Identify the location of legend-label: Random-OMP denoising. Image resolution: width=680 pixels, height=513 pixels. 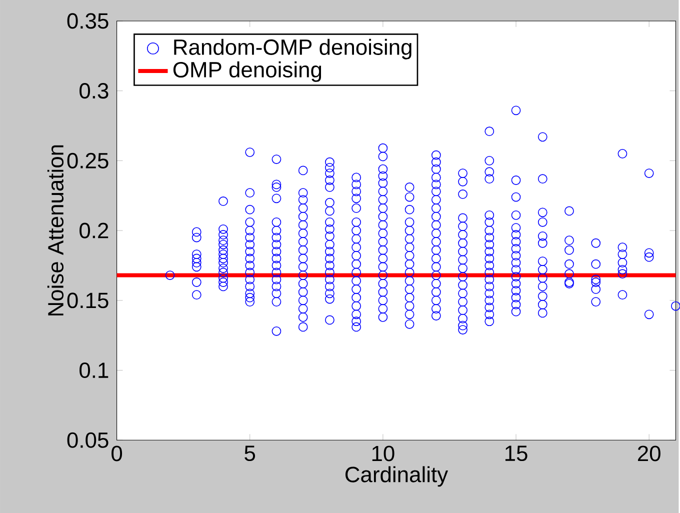
(293, 49).